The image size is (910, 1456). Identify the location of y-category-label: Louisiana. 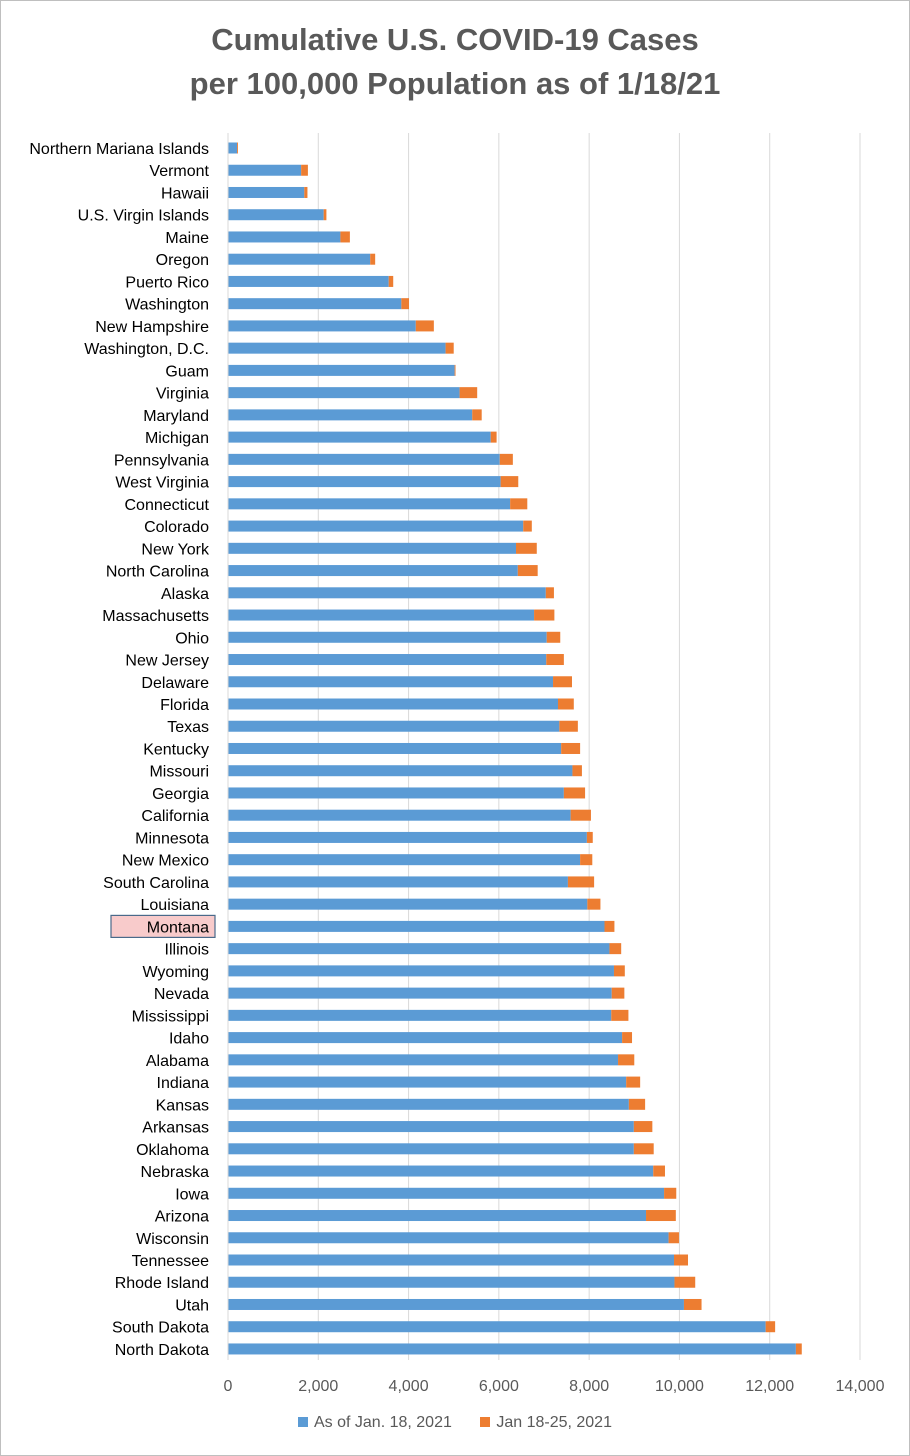
(175, 905).